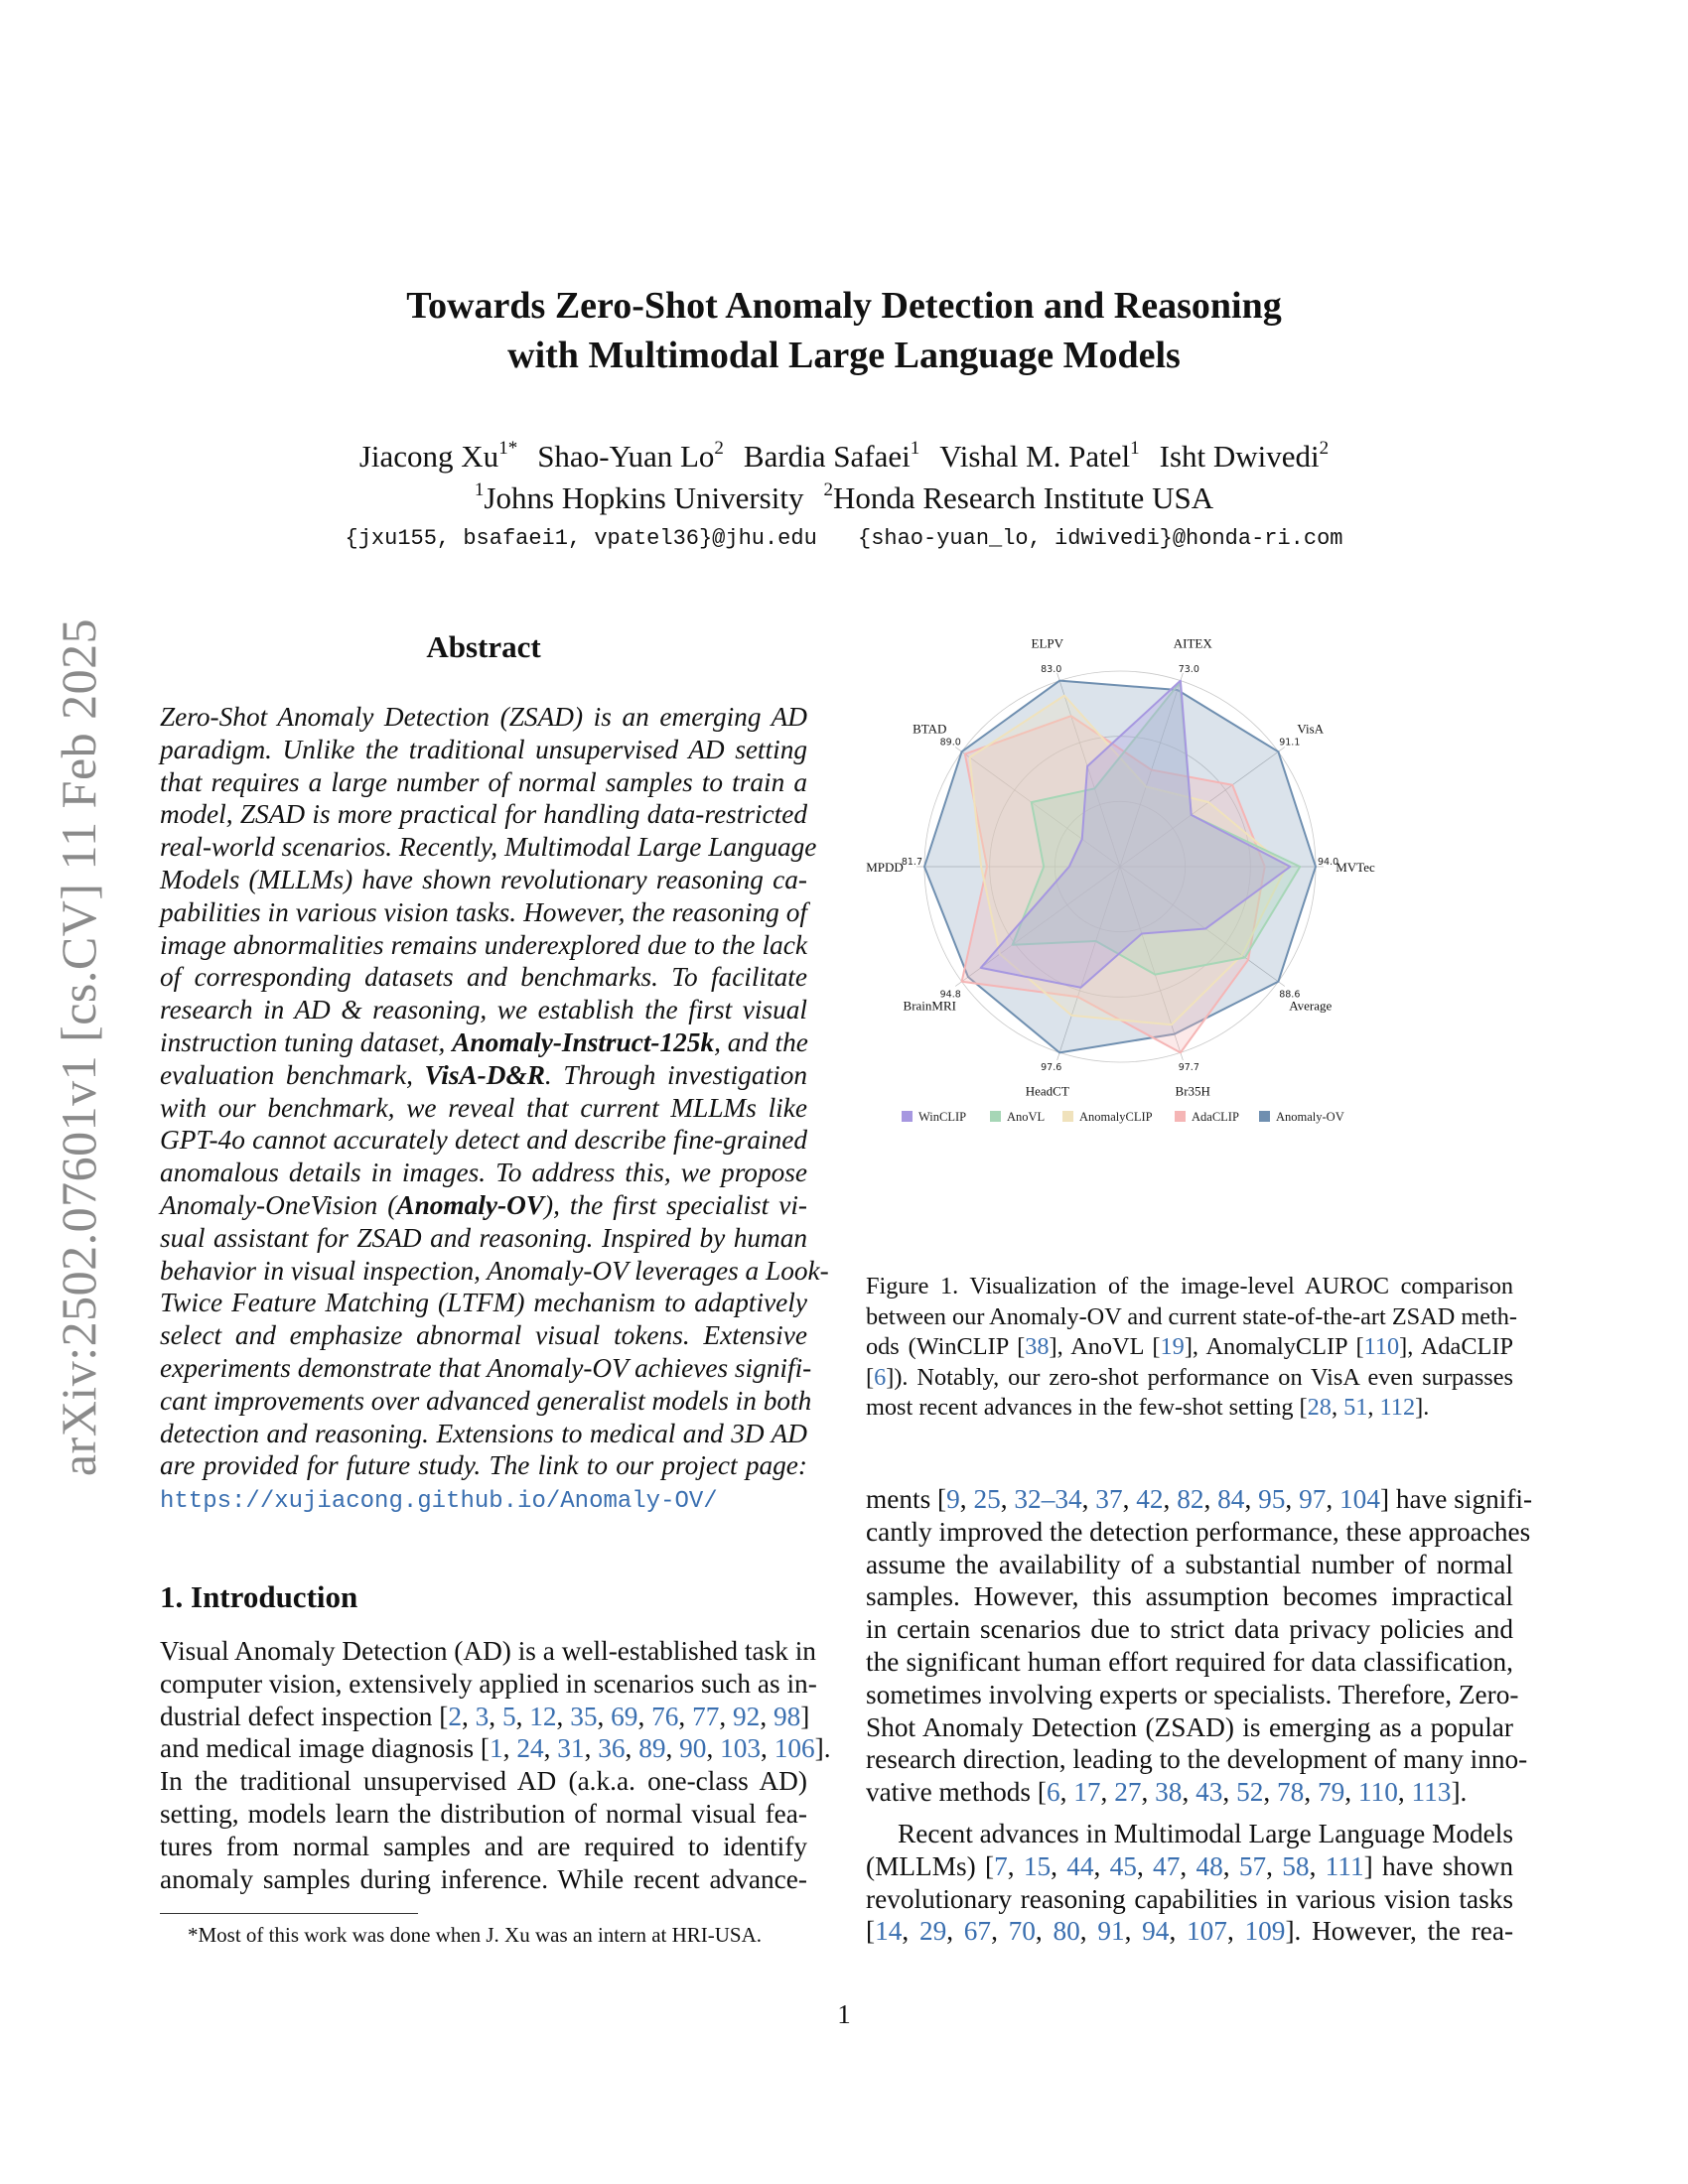 Image resolution: width=1688 pixels, height=2184 pixels. What do you see at coordinates (1359, 1499) in the screenshot?
I see `citation-link: 104` at bounding box center [1359, 1499].